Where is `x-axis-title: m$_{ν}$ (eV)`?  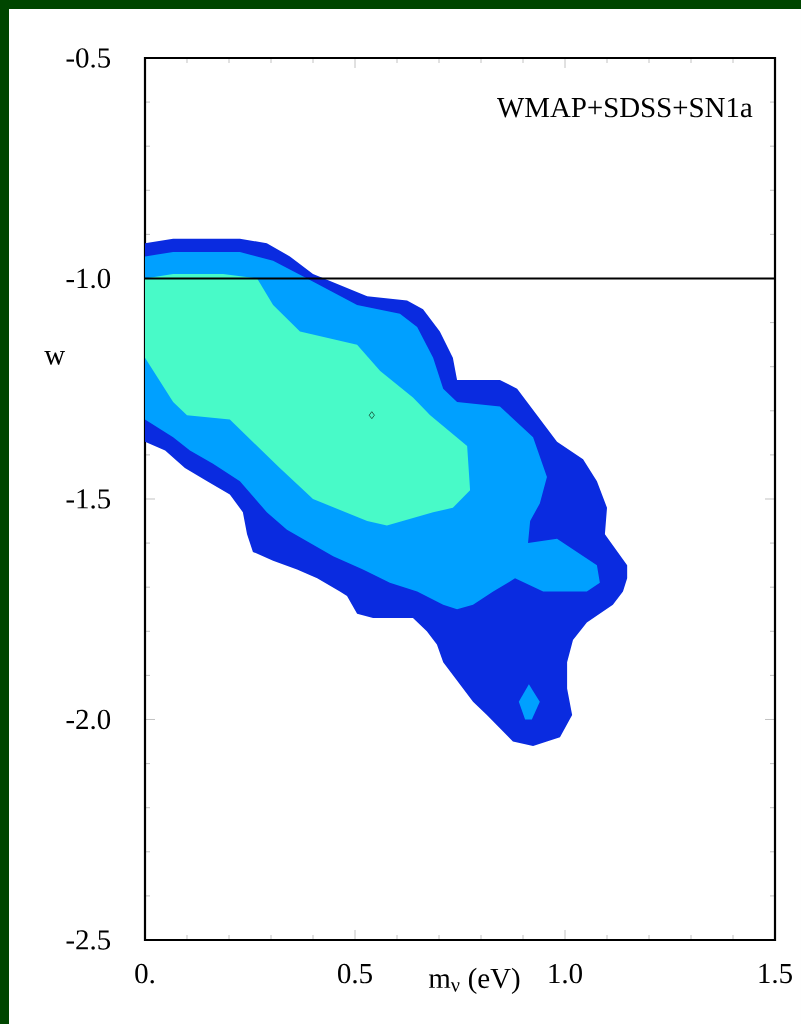 x-axis-title: m$_{ν}$ (eV) is located at coordinates (474, 981).